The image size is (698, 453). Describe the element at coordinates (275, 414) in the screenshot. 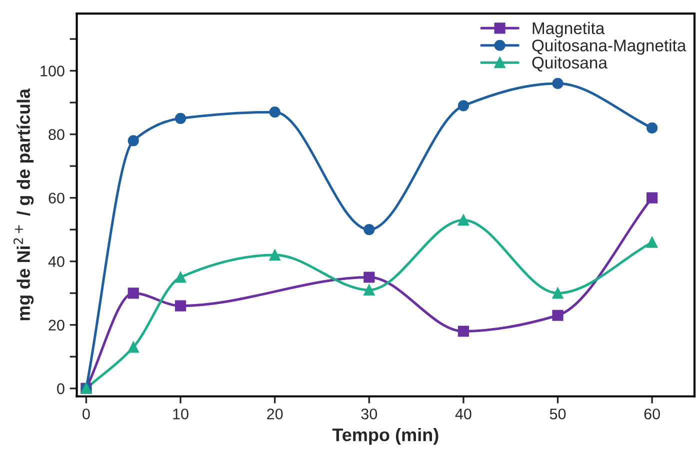

I see `x-tick-label: 20` at that location.